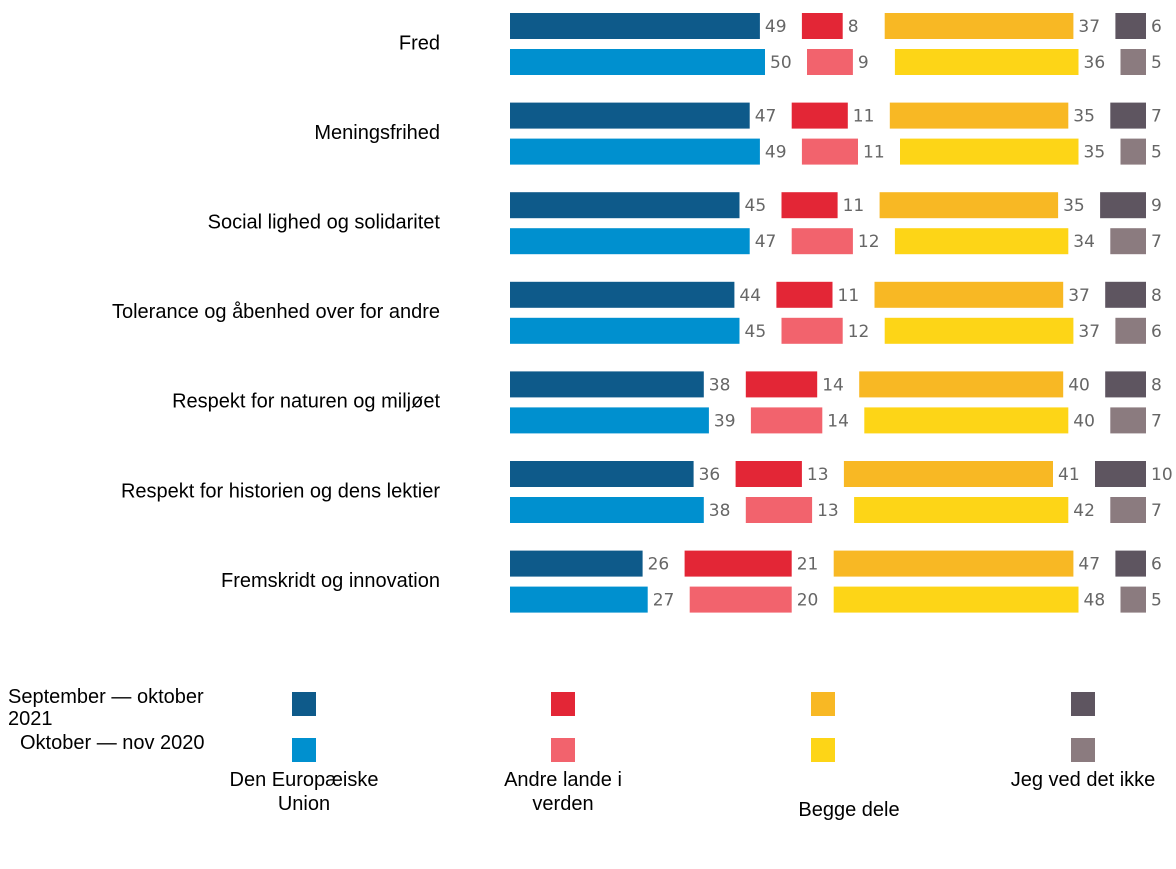  I want to click on value-label: 41, so click(1069, 475).